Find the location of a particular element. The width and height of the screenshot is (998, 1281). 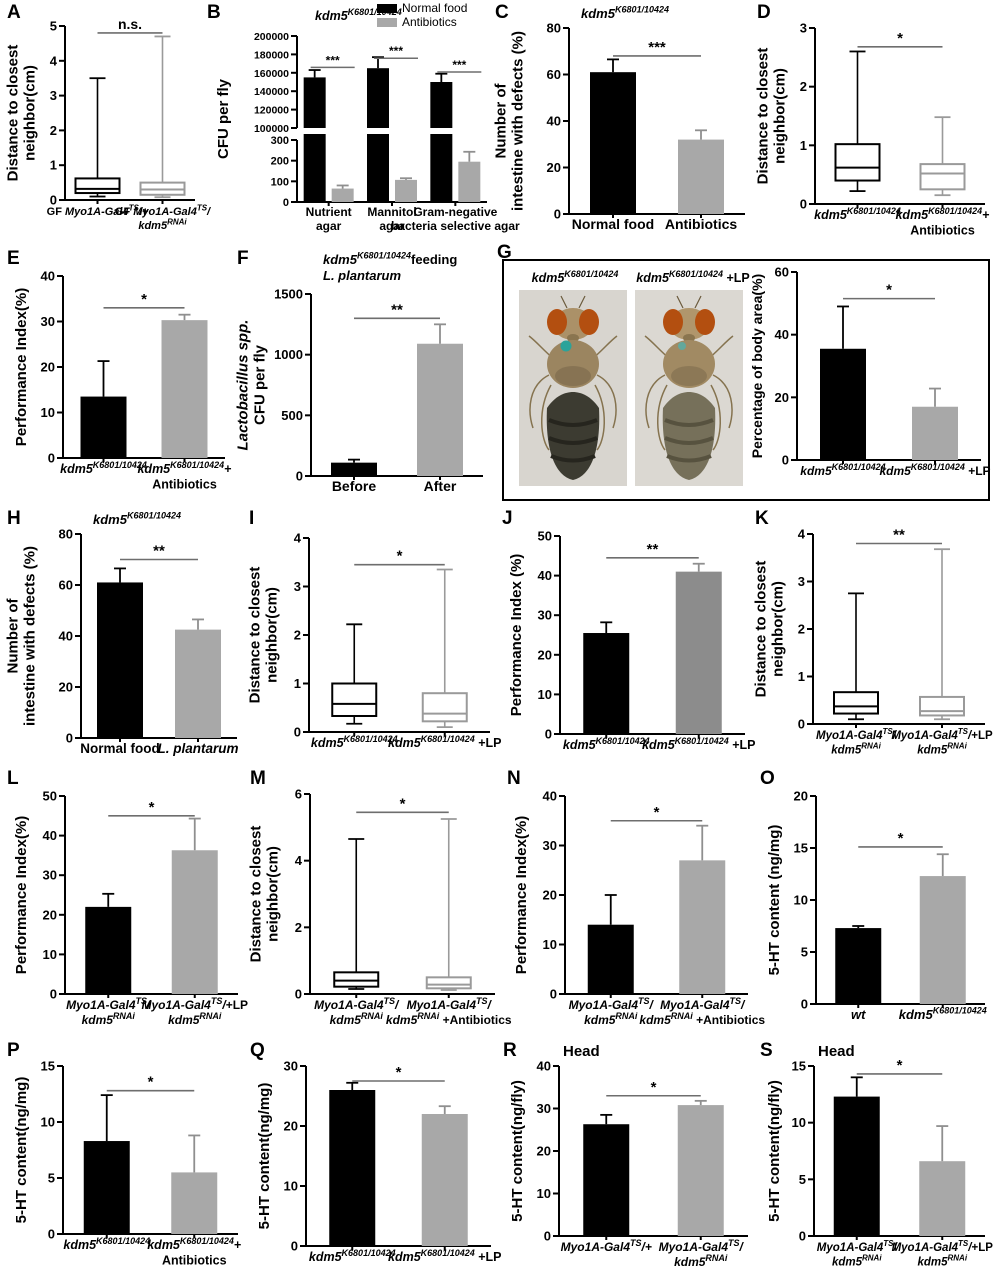

y-axis-label-group: 5-HT content(ng/fly) is located at coordinates (517, 1151).